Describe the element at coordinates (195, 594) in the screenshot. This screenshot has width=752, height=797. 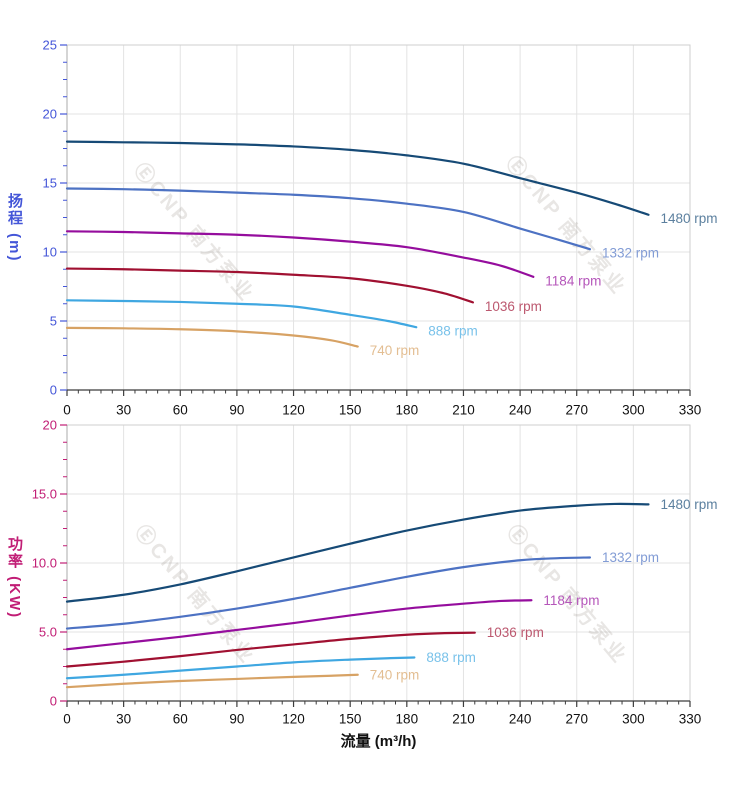
I see `watermark-text: ⒺCNP 南方泵业` at that location.